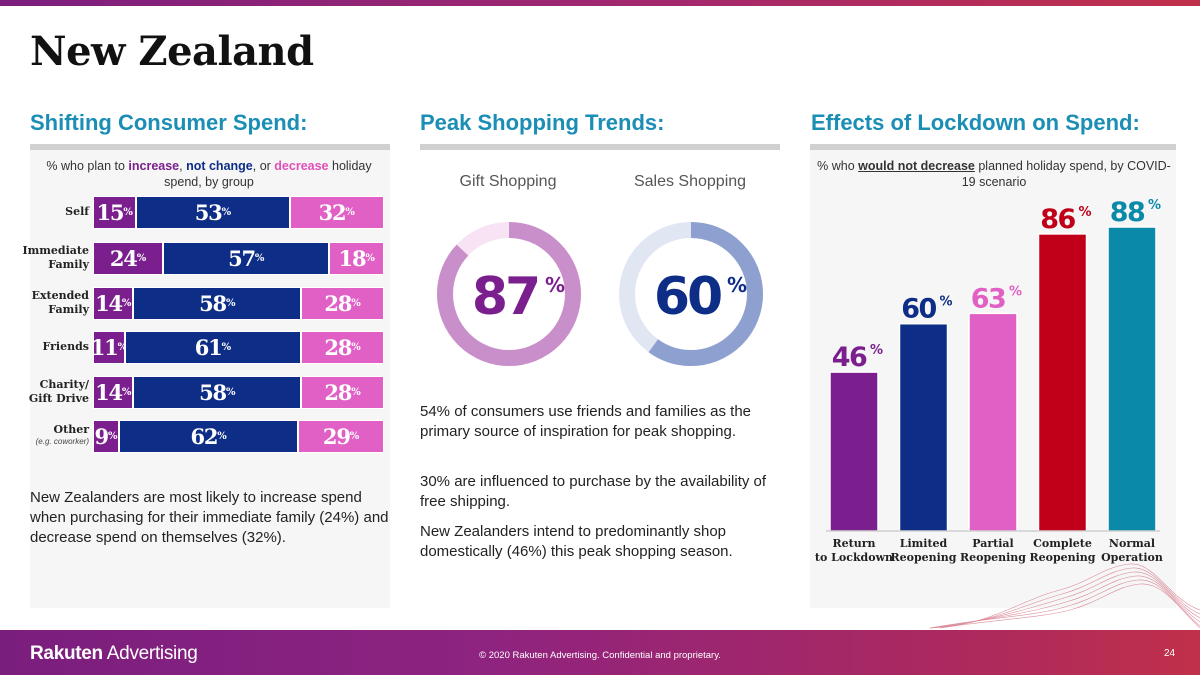  I want to click on bar-segment-not-change-friends: 61%, so click(214, 347).